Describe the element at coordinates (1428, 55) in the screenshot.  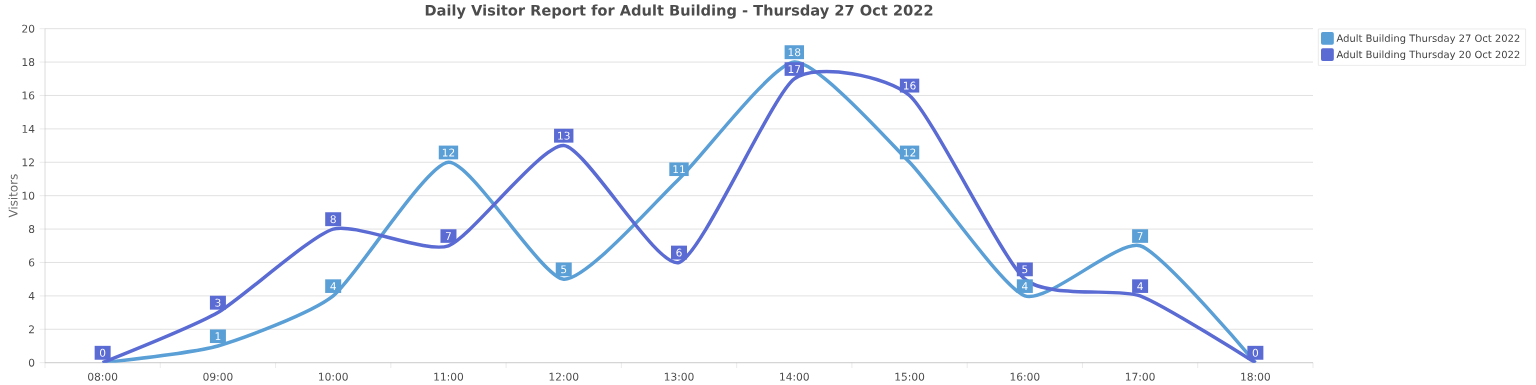
I see `legend-label: Adult Building Thursday 20 Oct 2022` at that location.